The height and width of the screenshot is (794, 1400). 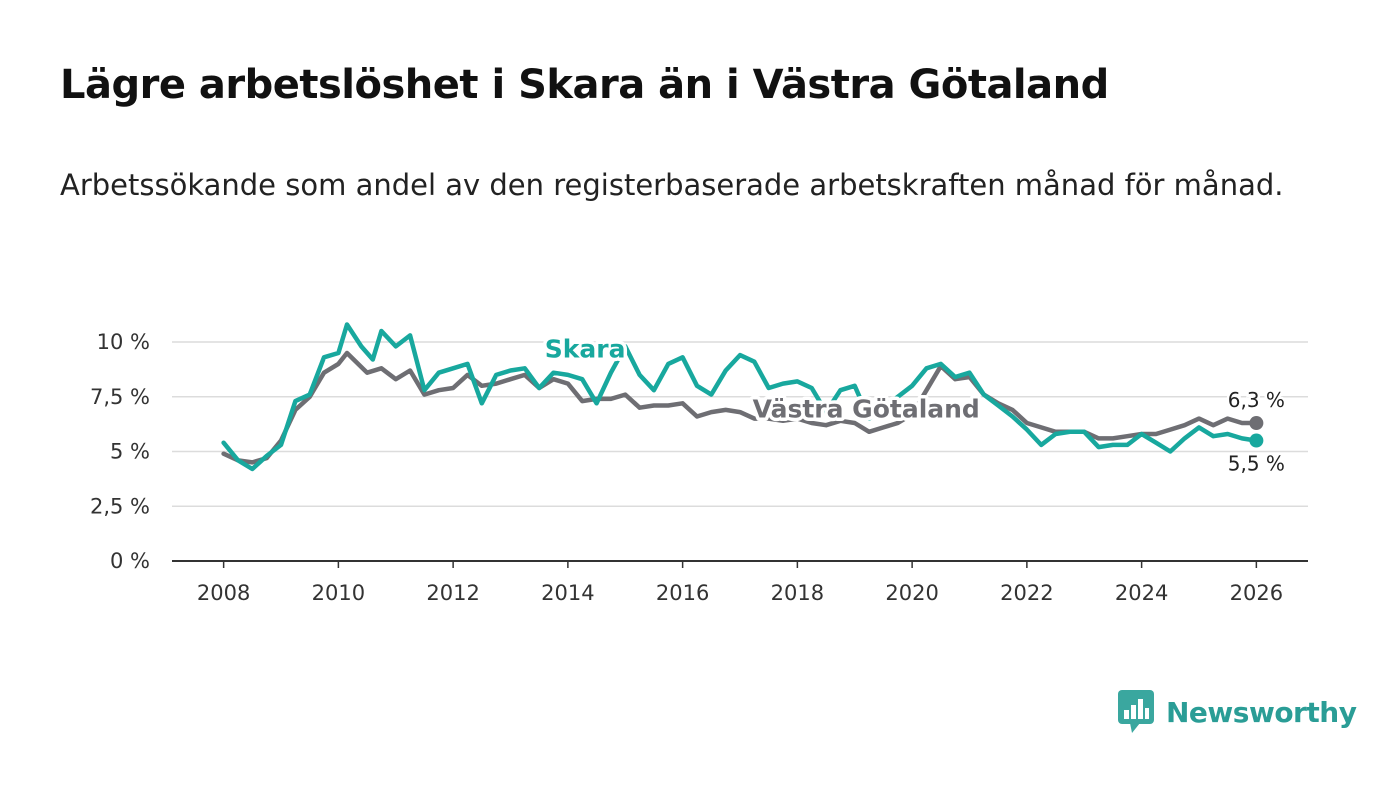 I want to click on x-tick-label: 2020, so click(x=911, y=593).